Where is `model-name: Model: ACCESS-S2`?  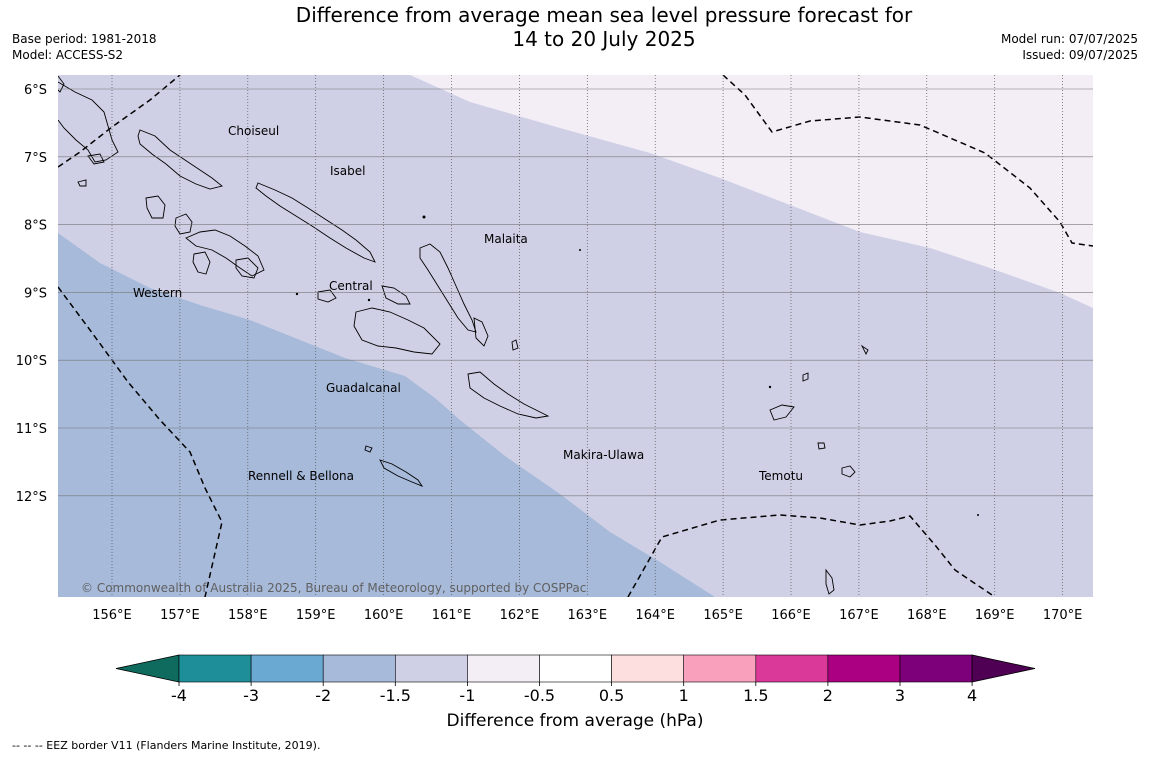 model-name: Model: ACCESS-S2 is located at coordinates (68, 55).